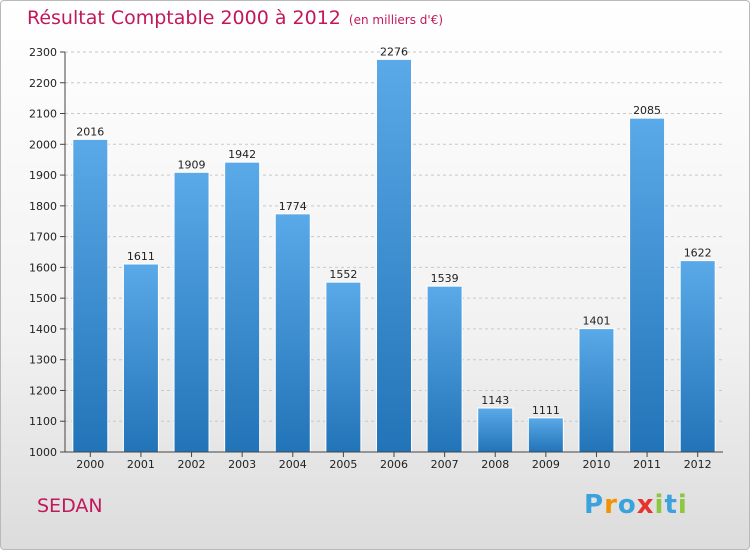  I want to click on y-tick-label: 1700, so click(43, 237).